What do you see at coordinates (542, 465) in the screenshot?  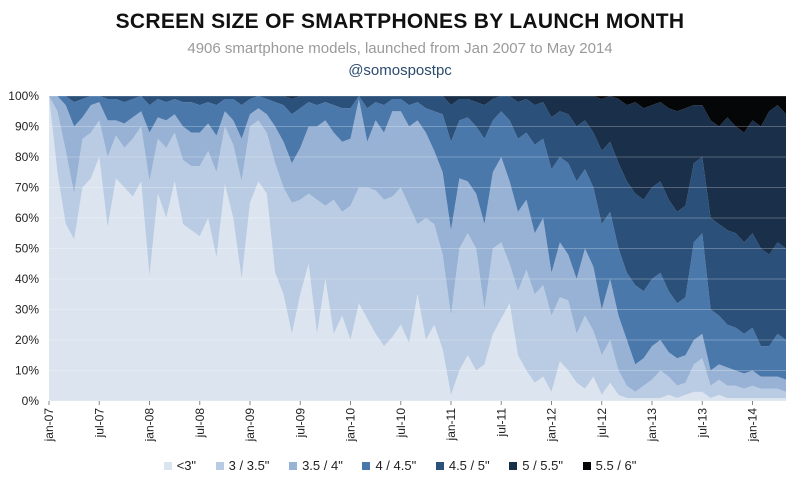 I see `legend-label: 5 / 5.5"` at bounding box center [542, 465].